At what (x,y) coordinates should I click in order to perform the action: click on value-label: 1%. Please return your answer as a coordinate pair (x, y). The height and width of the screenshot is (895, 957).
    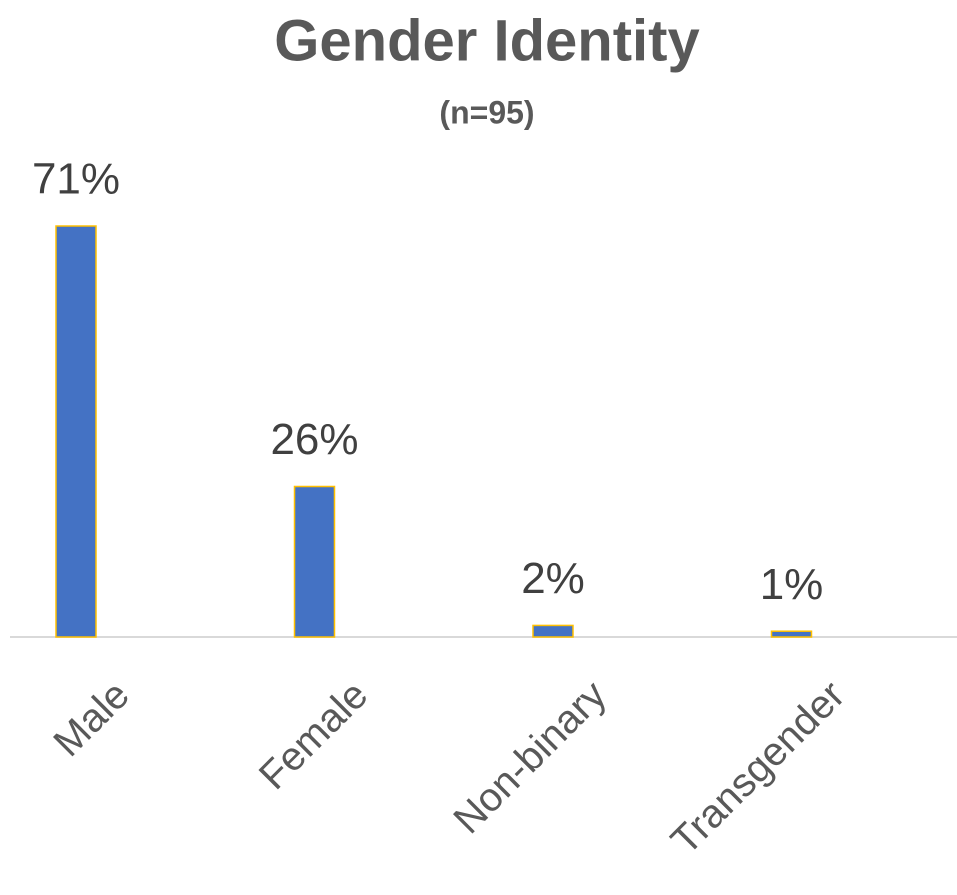
    Looking at the image, I should click on (792, 584).